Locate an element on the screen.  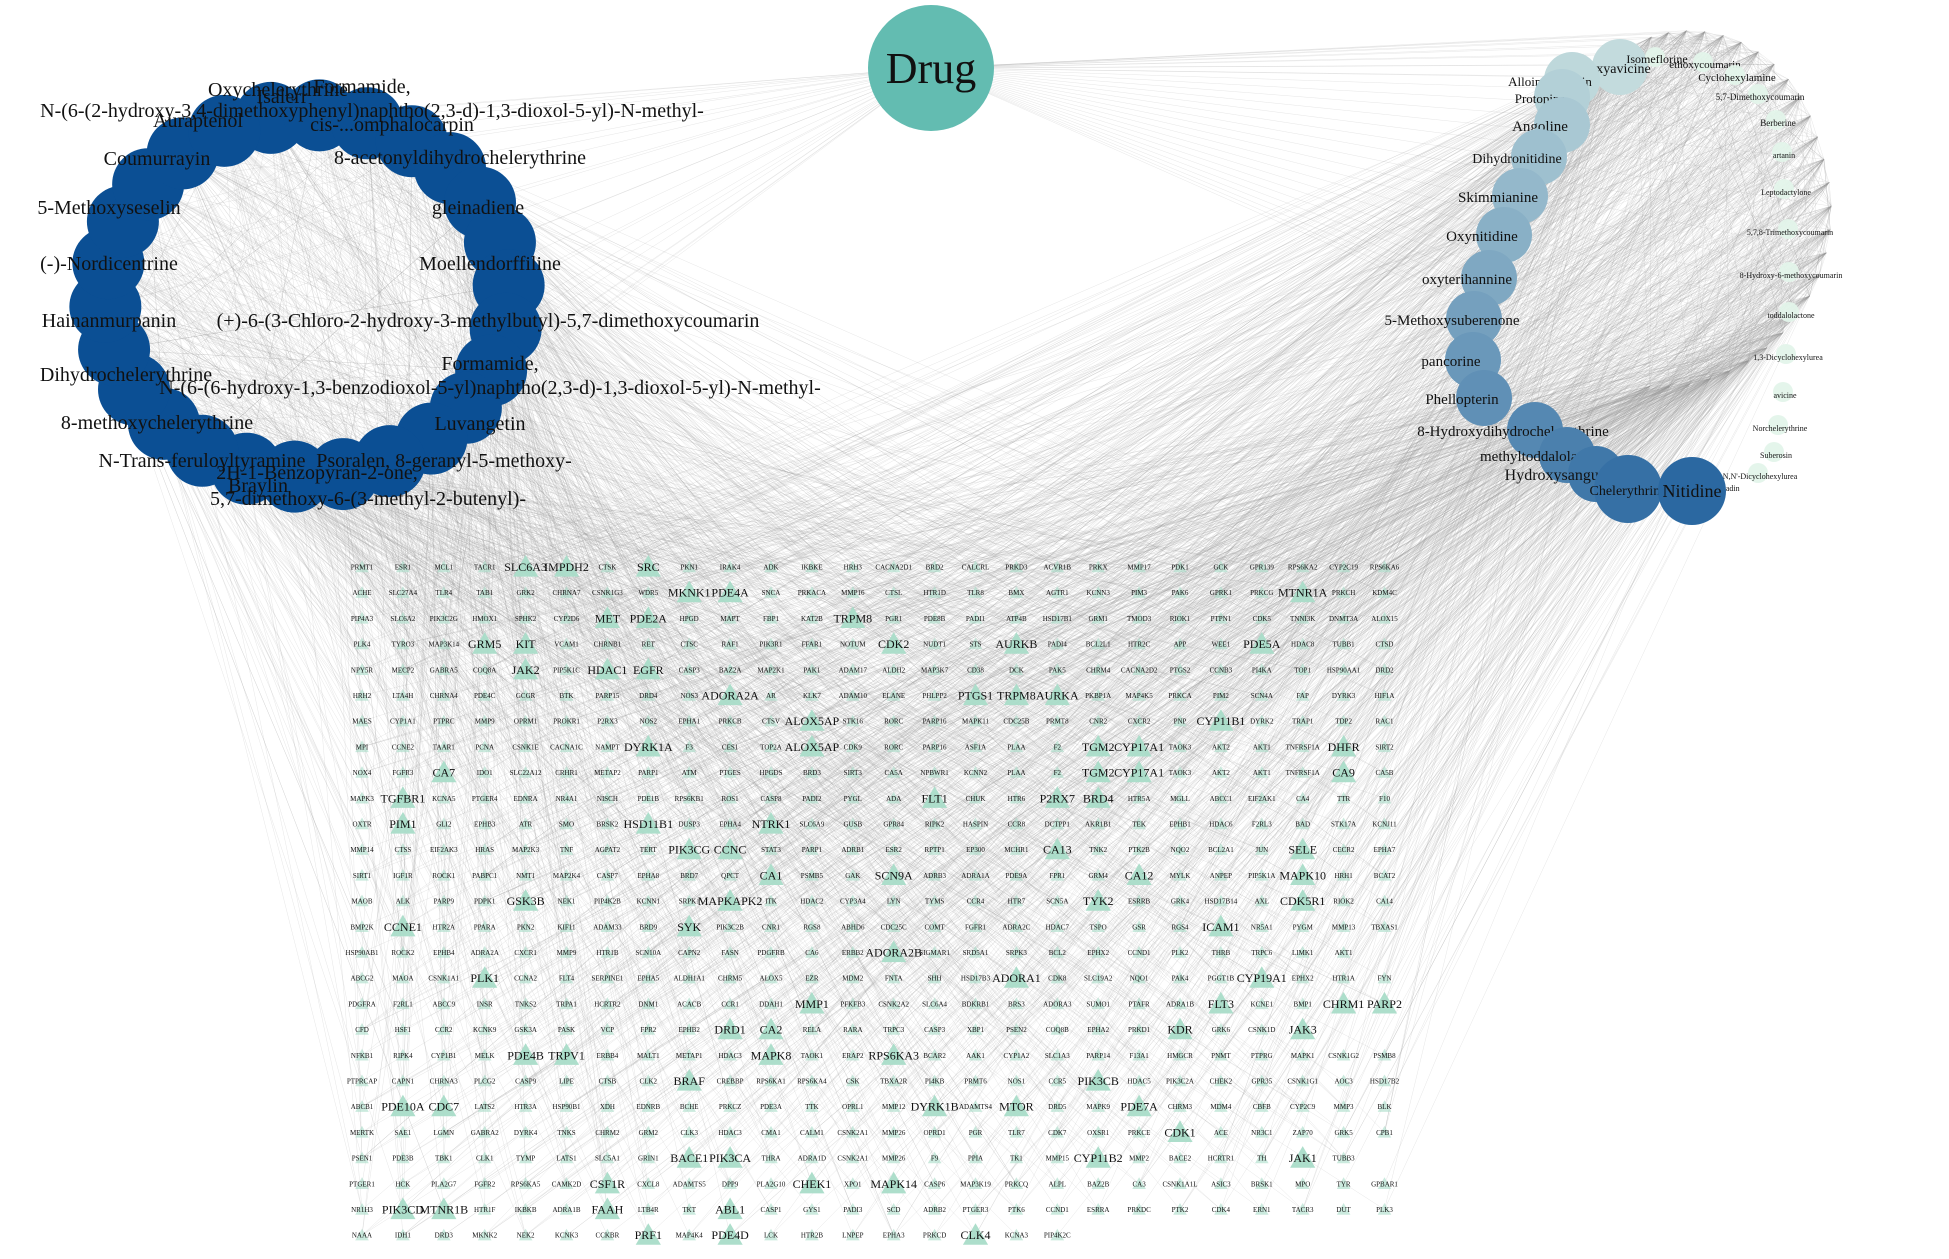
target-node-adam17-4-12: ADAM17 is located at coordinates (853, 669).